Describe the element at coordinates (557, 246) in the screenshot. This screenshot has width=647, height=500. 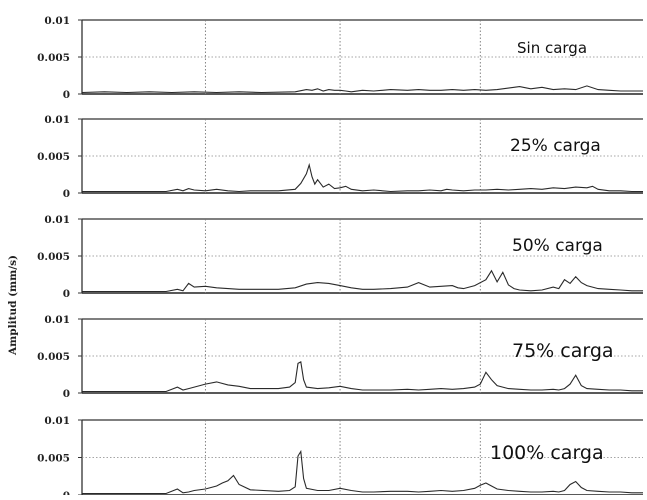
I see `panel-label: 50% carga` at that location.